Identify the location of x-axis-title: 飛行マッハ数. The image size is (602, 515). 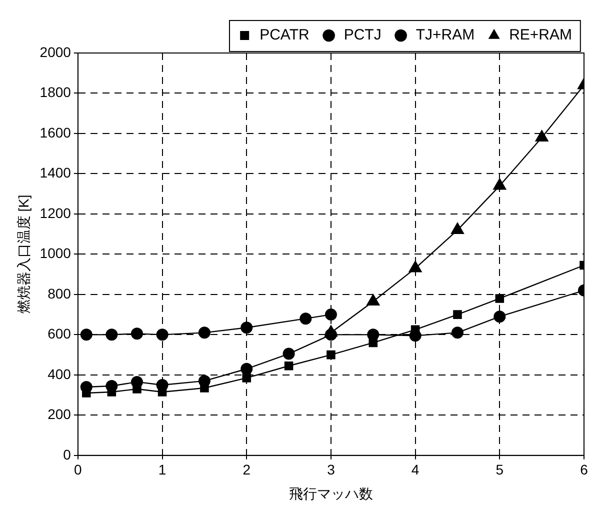
(330, 493).